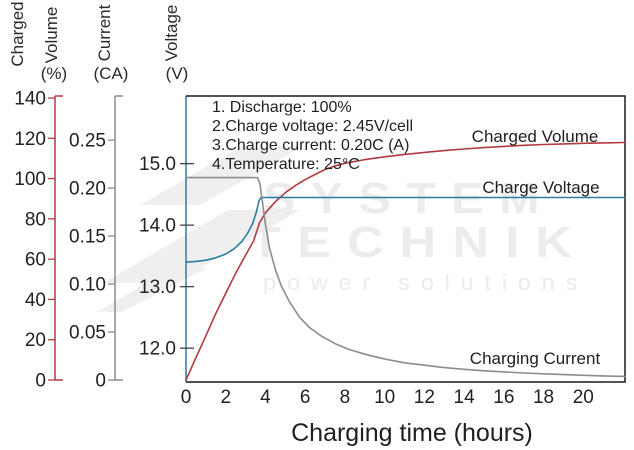 This screenshot has width=634, height=450. What do you see at coordinates (87, 285) in the screenshot?
I see `current-tick-label: 0.10` at bounding box center [87, 285].